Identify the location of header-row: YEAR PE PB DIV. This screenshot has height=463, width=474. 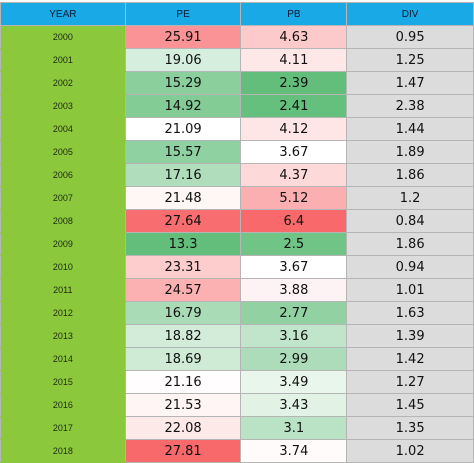
(237, 14).